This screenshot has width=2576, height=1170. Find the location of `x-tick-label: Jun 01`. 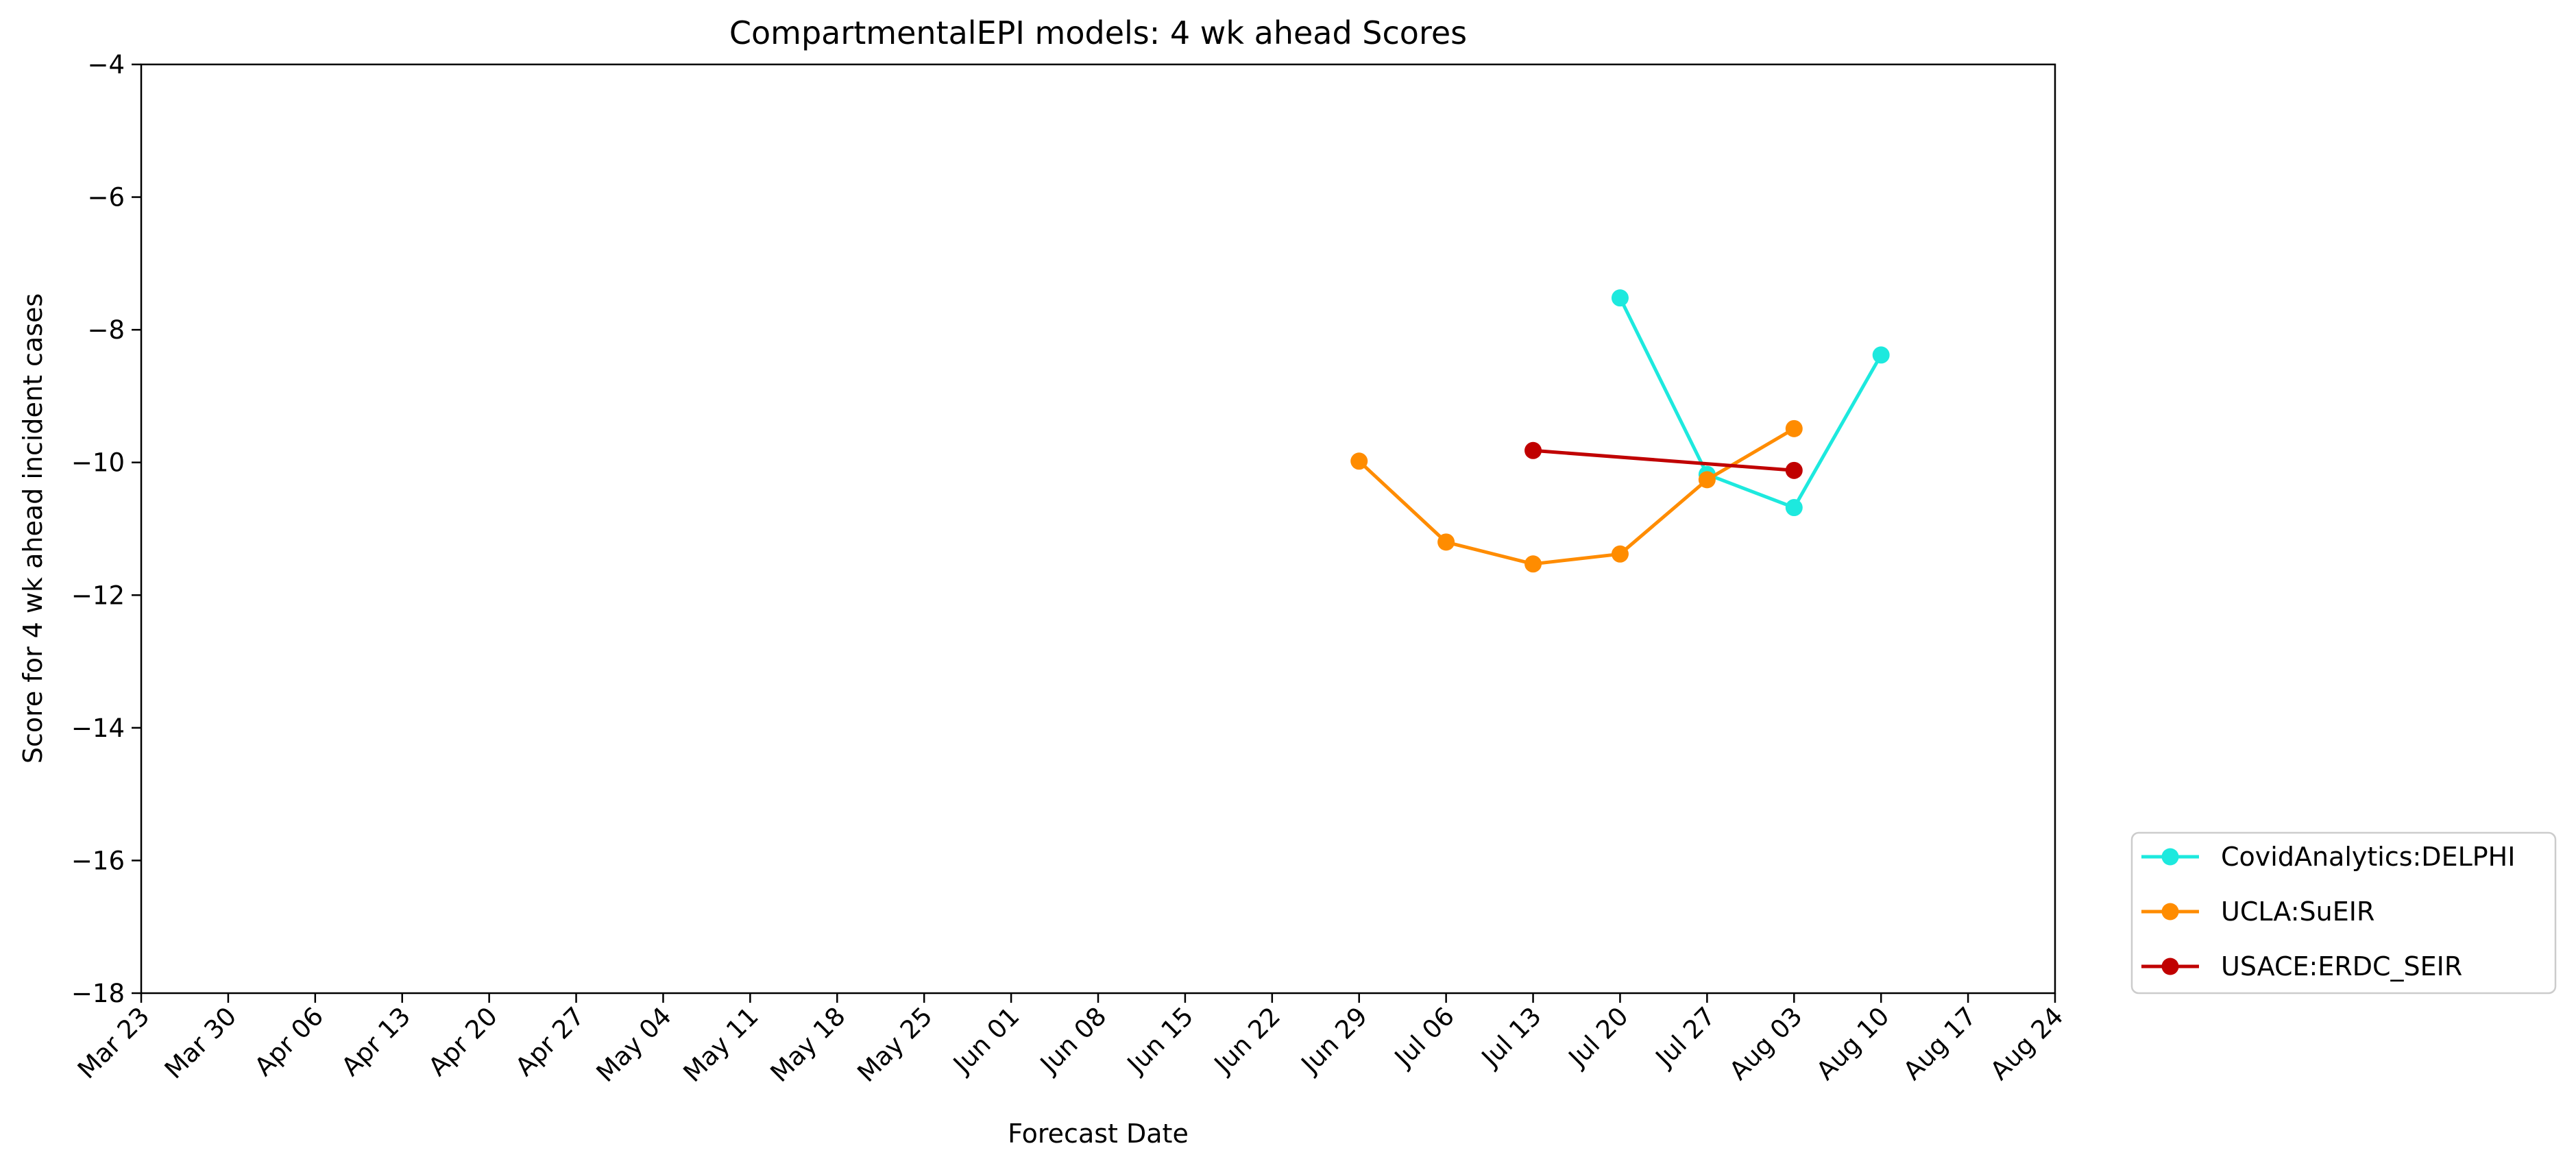

x-tick-label: Jun 01 is located at coordinates (986, 1040).